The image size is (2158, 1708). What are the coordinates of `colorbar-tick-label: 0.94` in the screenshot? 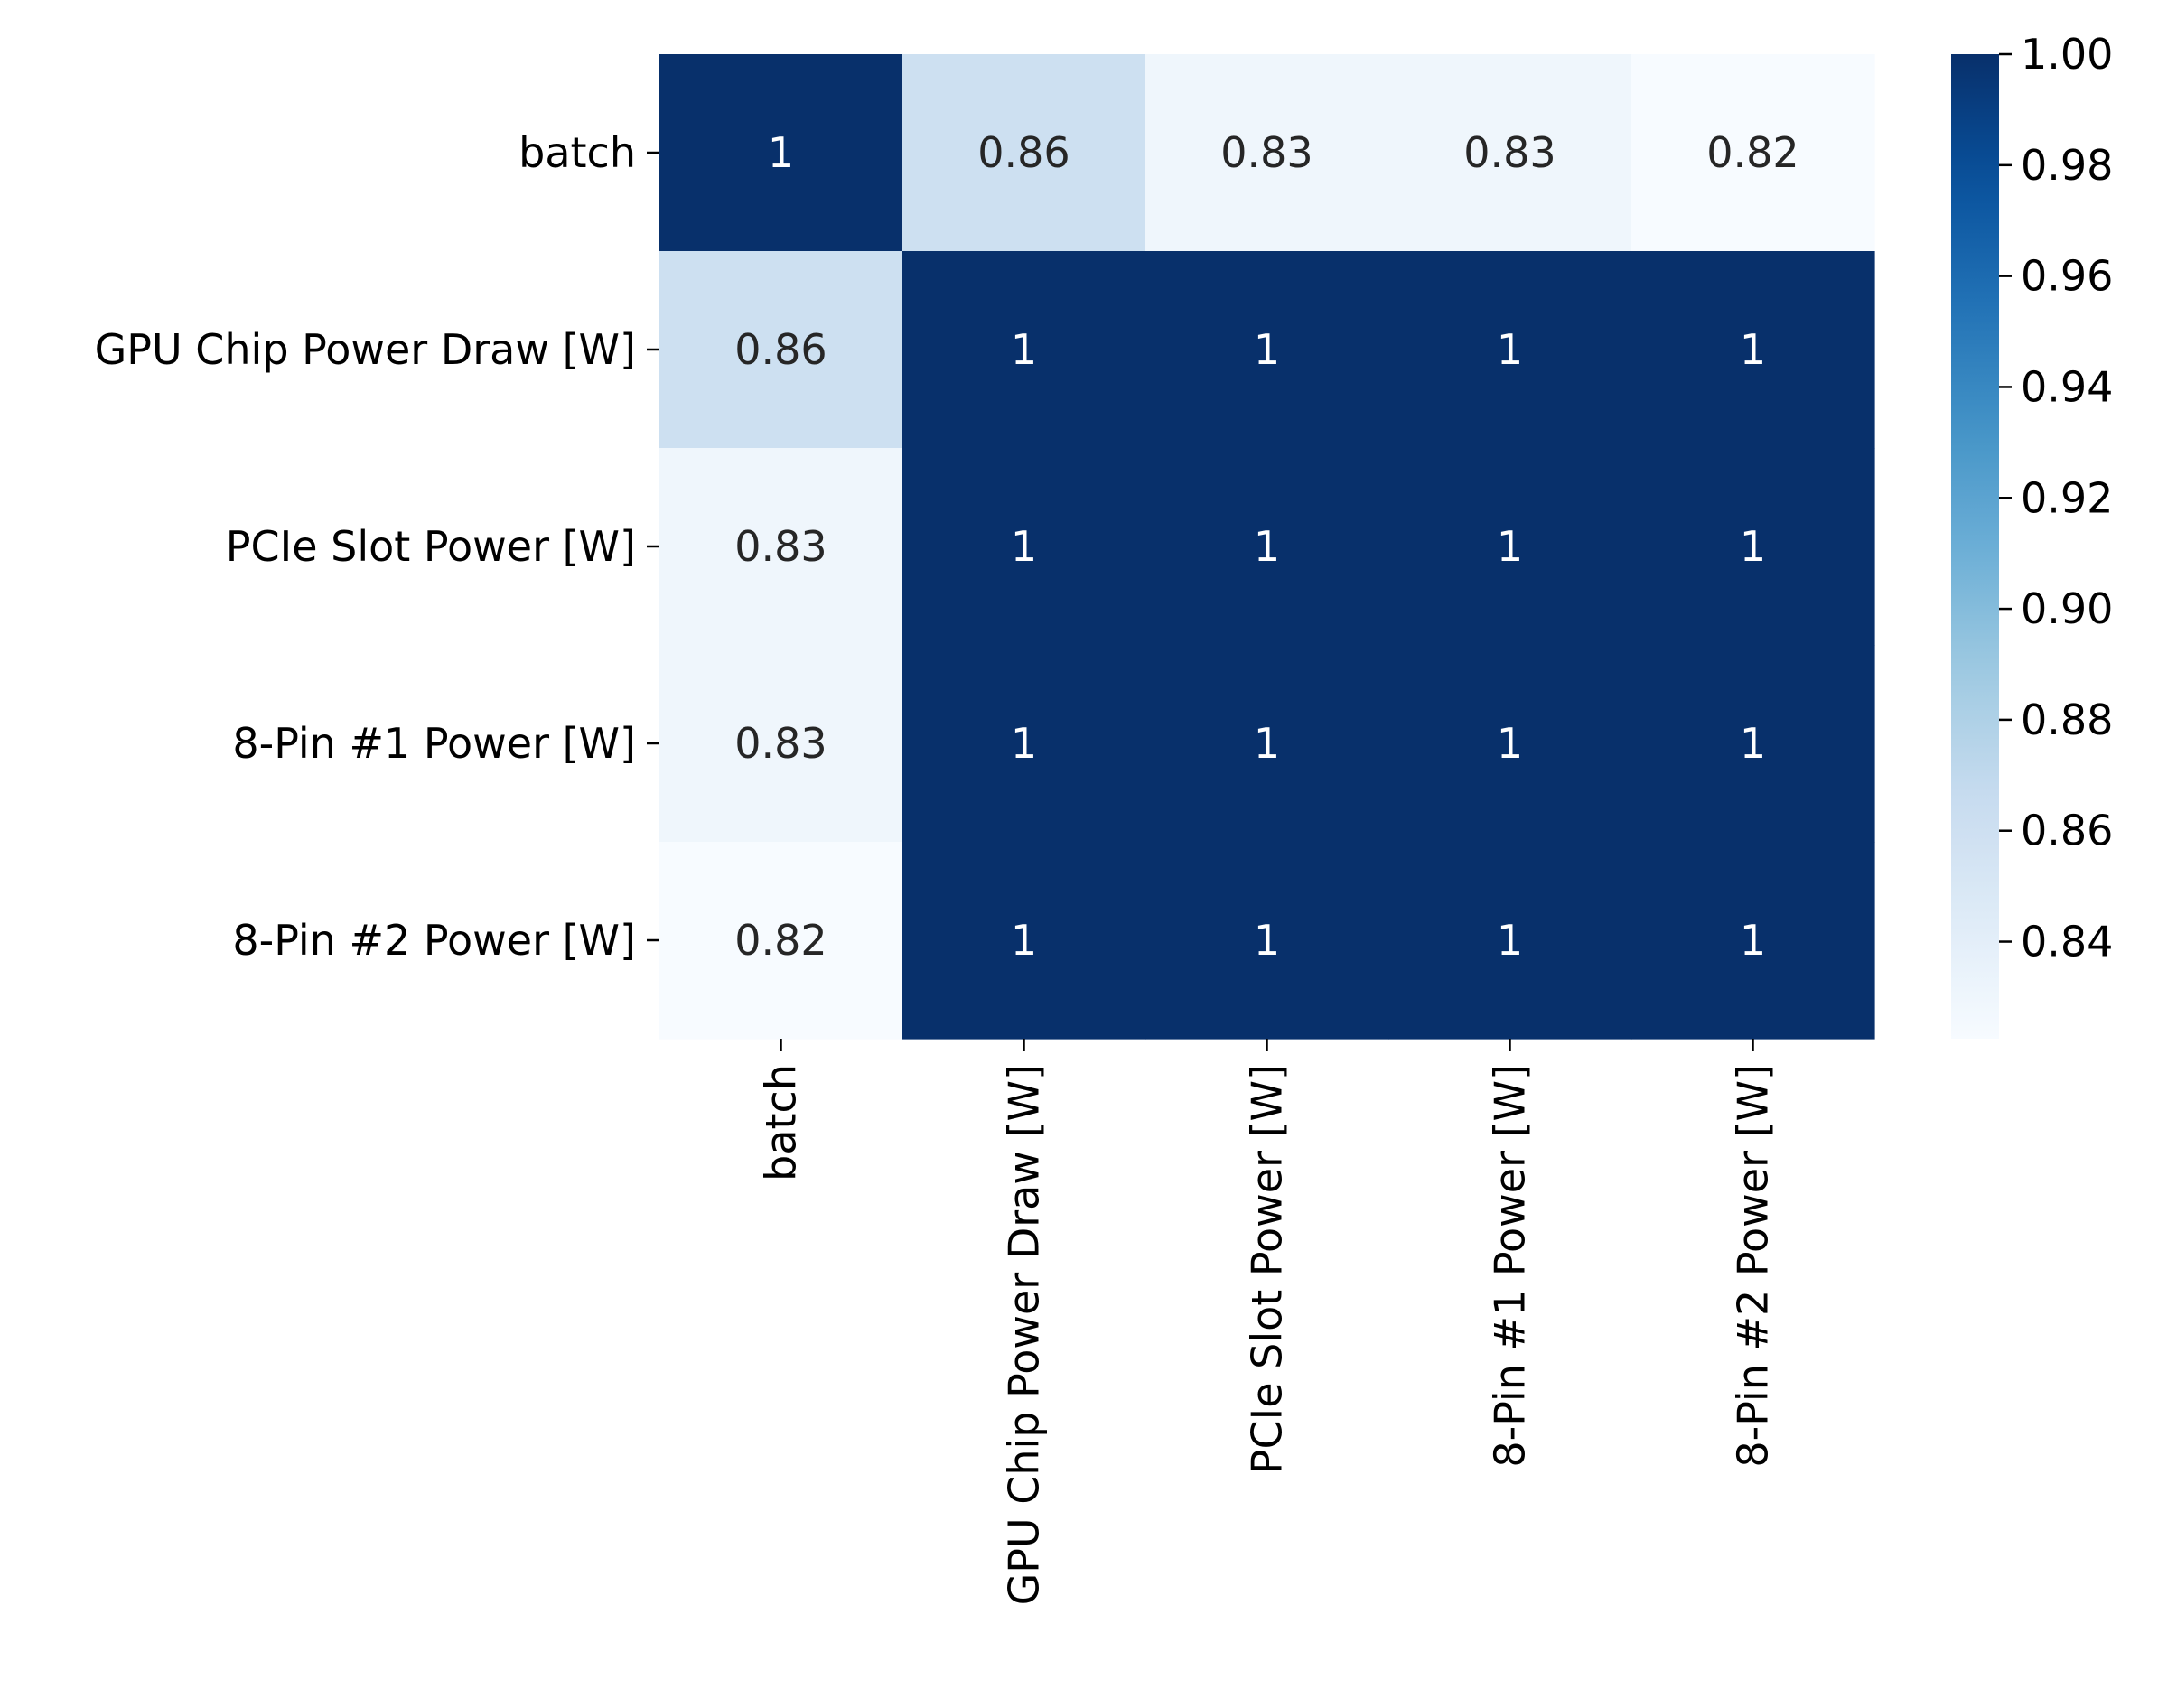 It's located at (2067, 387).